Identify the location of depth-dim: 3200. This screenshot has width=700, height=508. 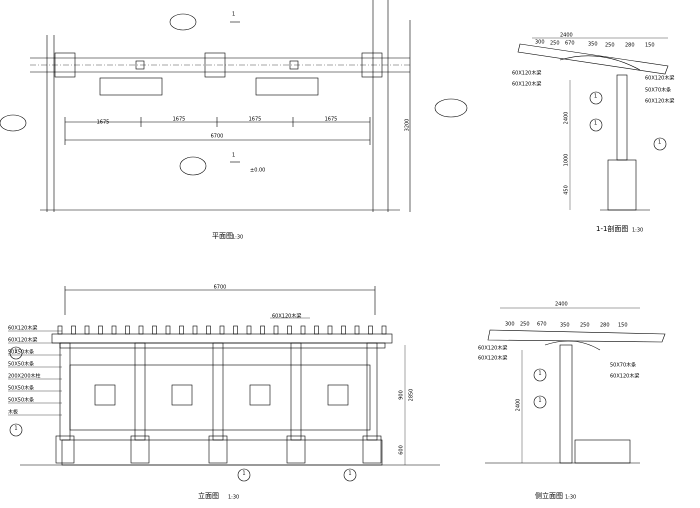
(408, 125).